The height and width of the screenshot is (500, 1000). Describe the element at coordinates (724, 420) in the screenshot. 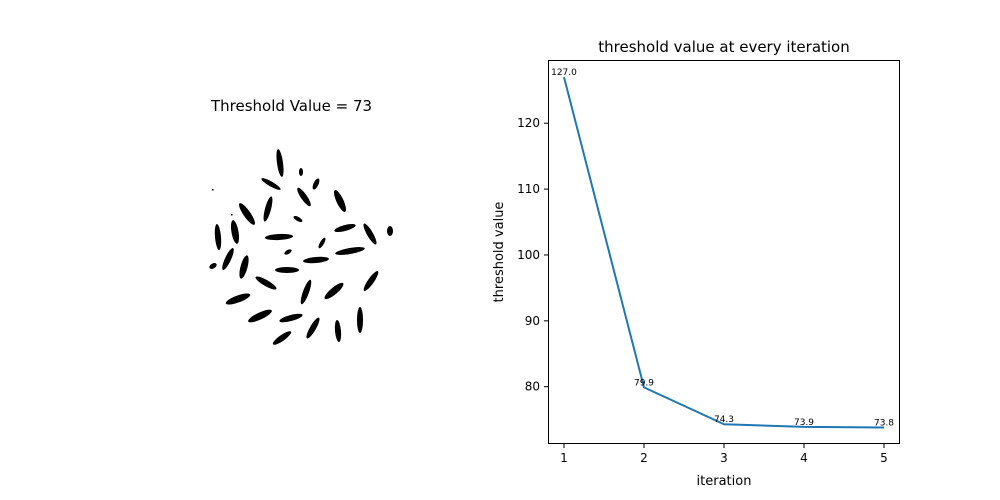

I see `data-label: 74.3` at that location.